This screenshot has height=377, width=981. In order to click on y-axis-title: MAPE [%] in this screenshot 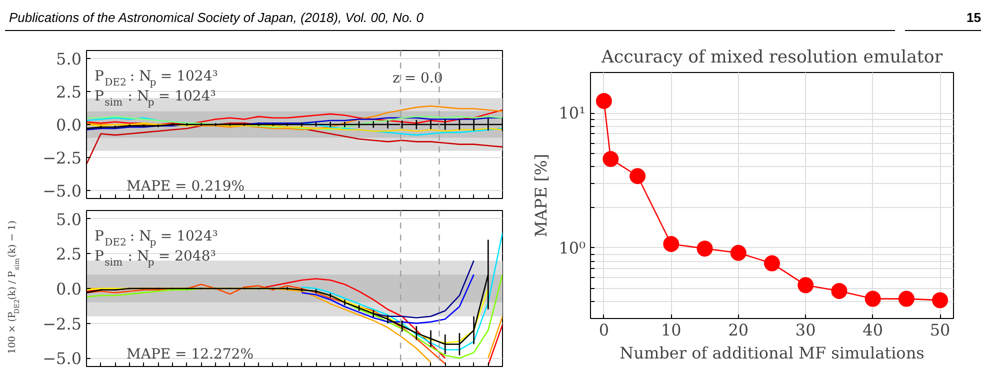, I will do `click(541, 196)`.